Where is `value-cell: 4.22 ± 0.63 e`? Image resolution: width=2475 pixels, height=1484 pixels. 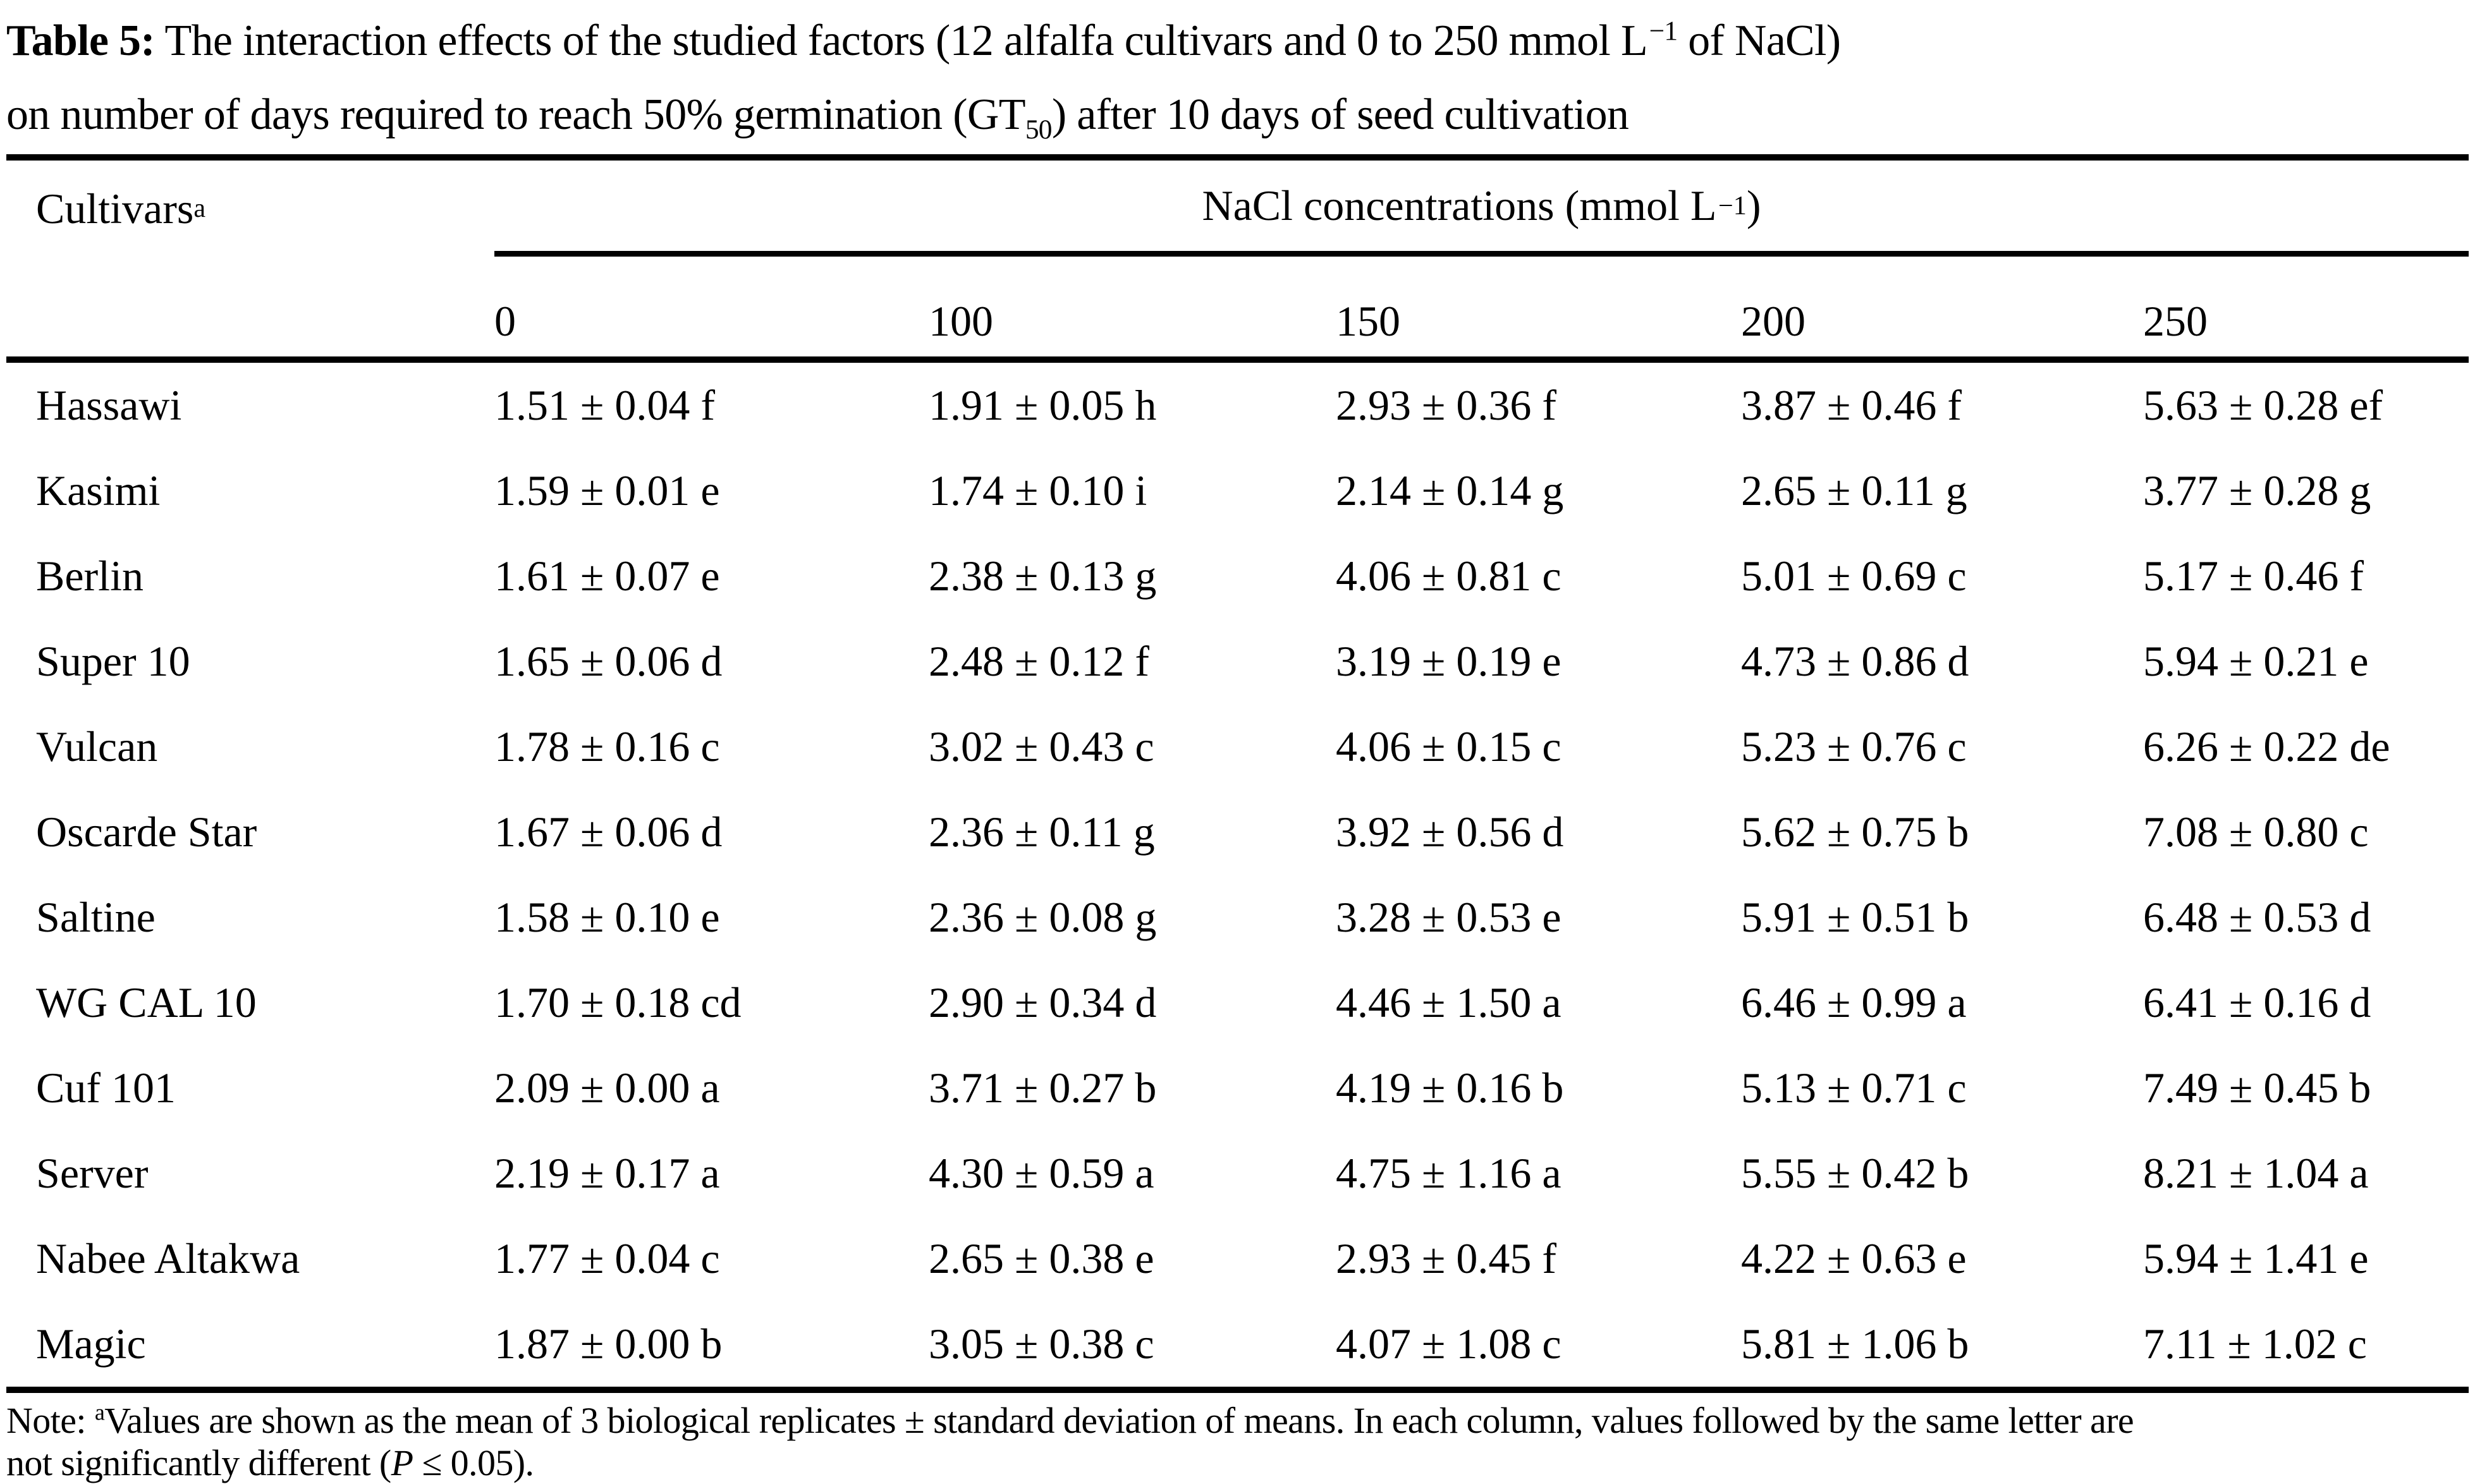
value-cell: 4.22 ± 0.63 e is located at coordinates (1854, 1258).